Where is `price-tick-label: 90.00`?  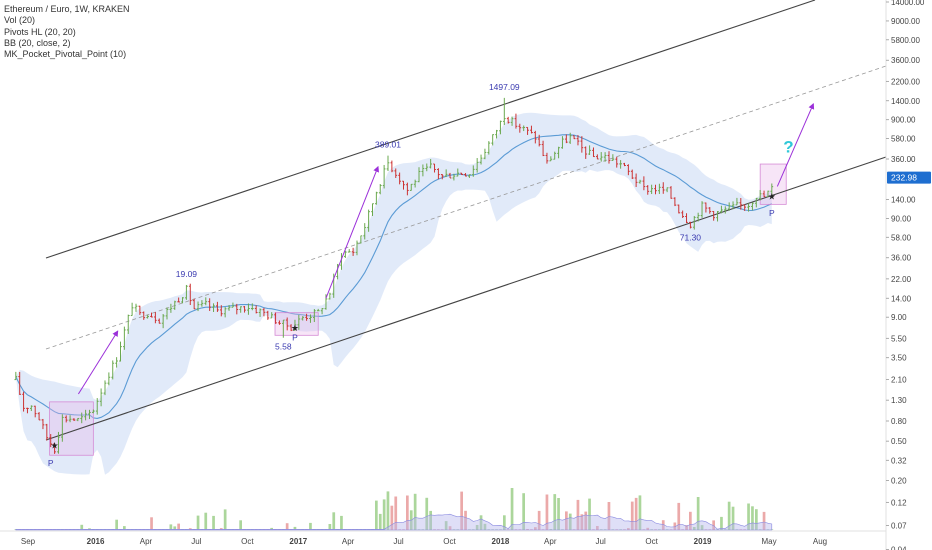 price-tick-label: 90.00 is located at coordinates (901, 218).